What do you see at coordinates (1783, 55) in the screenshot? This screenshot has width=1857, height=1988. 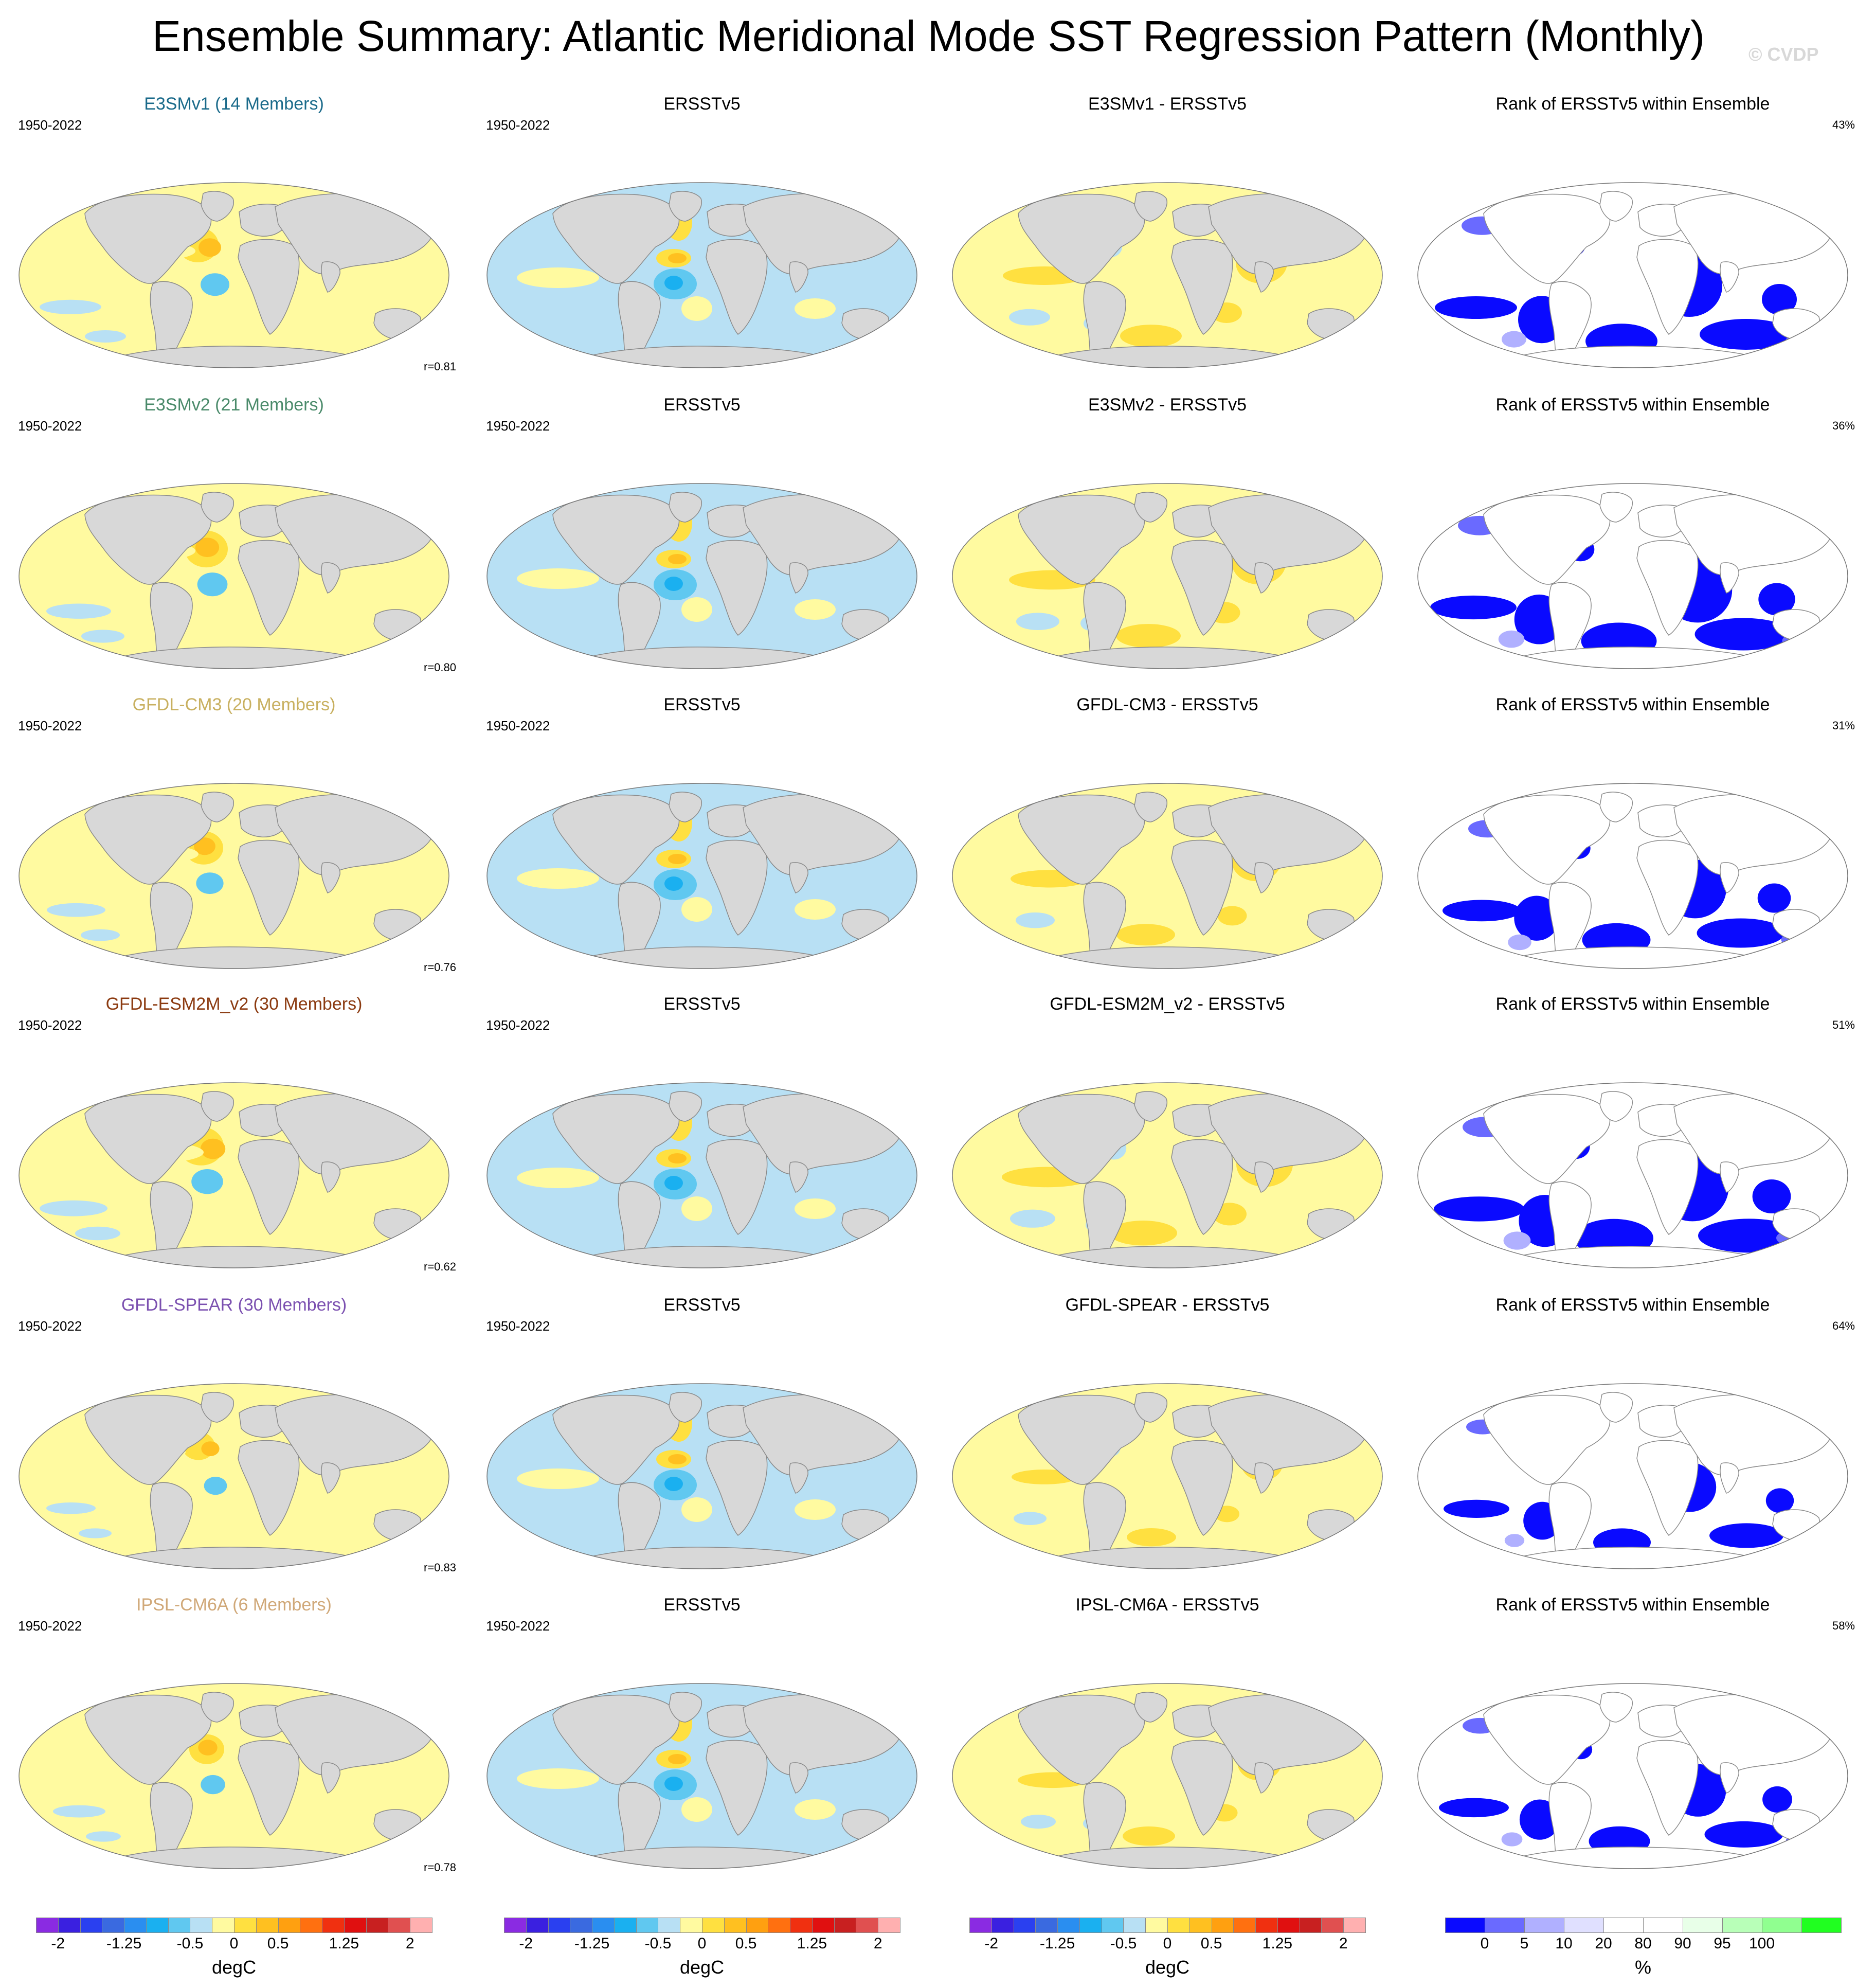 I see `cvdp-watermark: © CVDP` at bounding box center [1783, 55].